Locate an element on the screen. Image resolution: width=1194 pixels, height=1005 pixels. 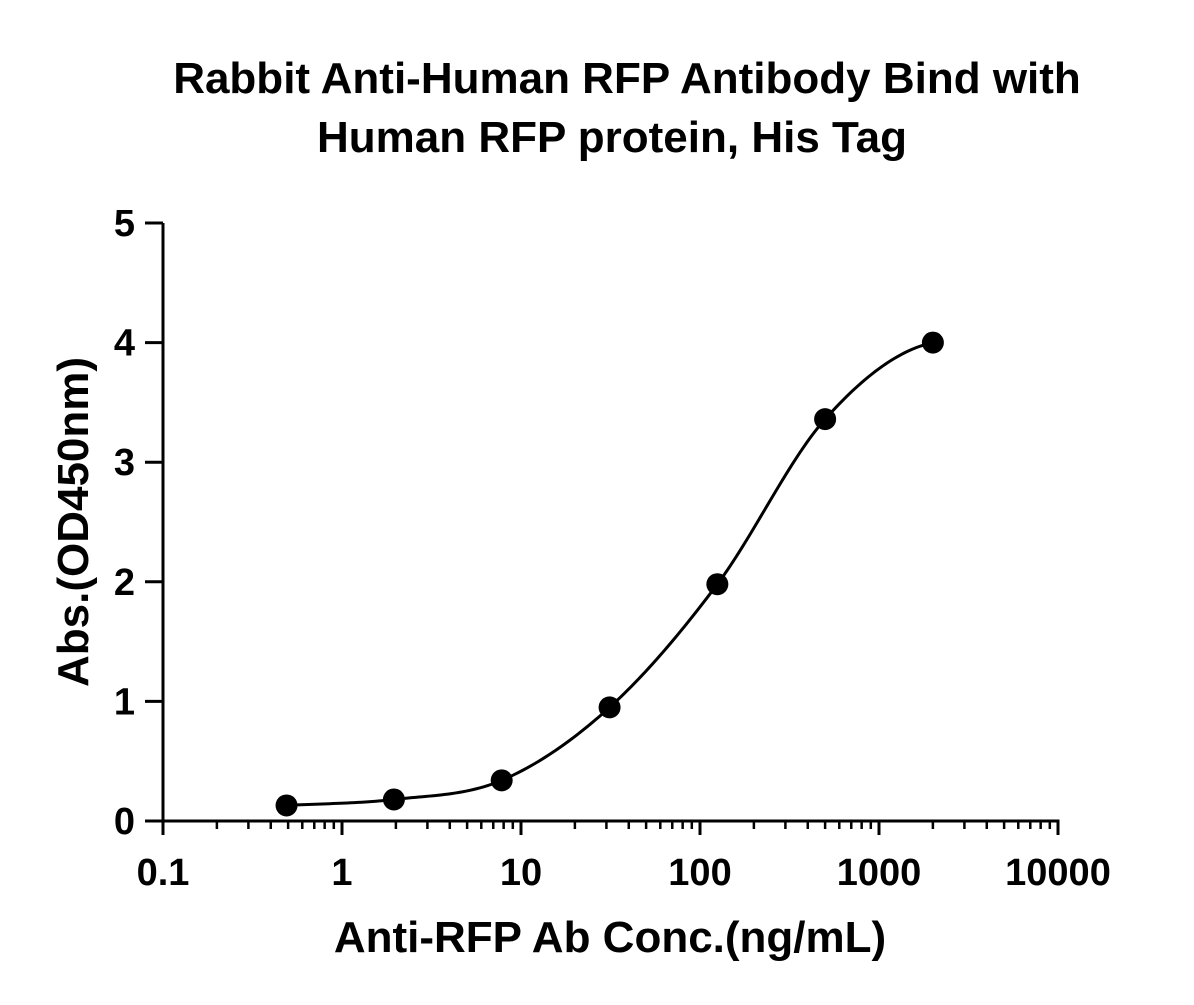
y-tick-label: 3 is located at coordinates (124, 463).